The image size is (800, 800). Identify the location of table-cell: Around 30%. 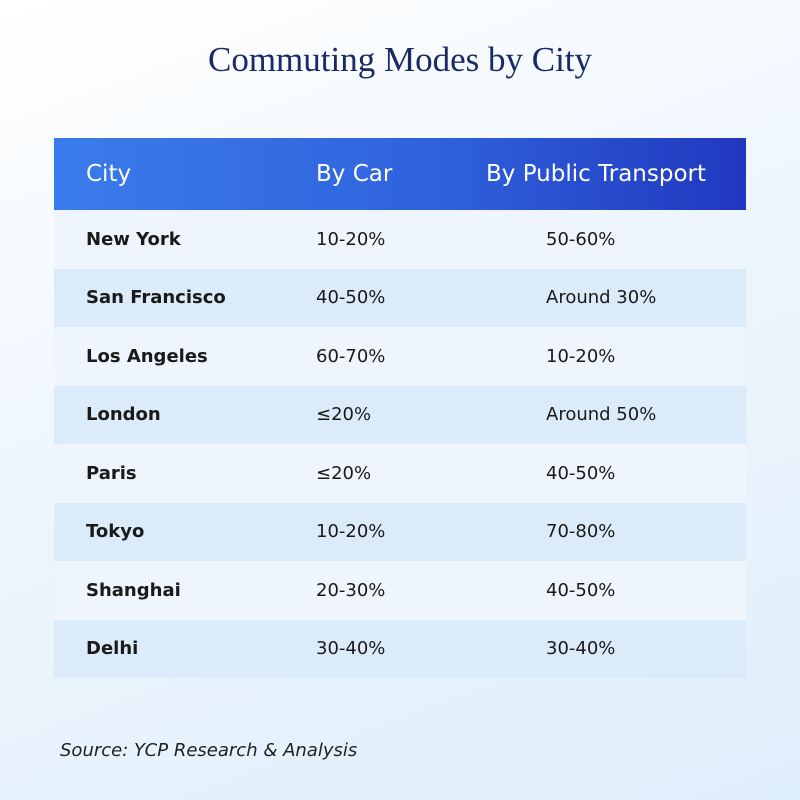
(601, 298).